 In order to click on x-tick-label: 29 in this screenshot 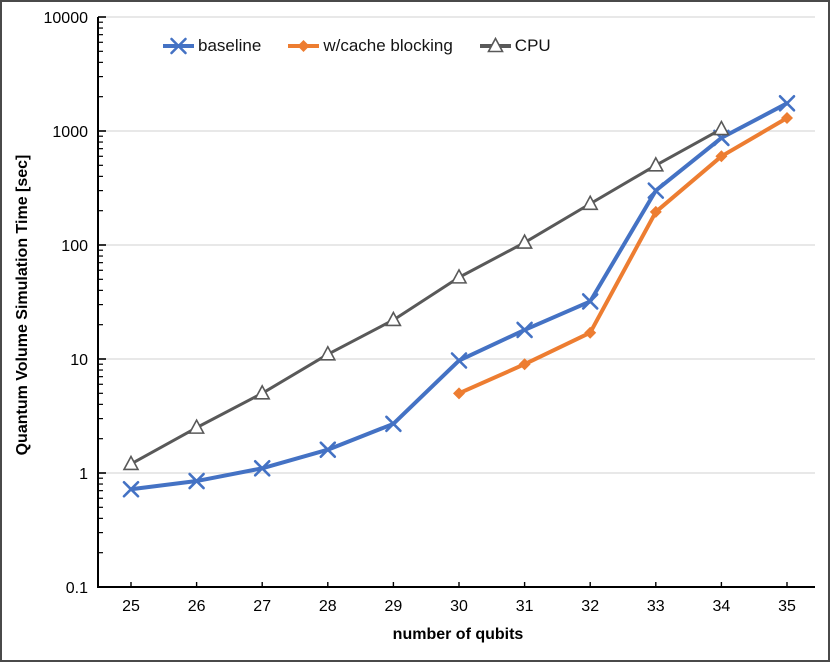, I will do `click(394, 606)`.